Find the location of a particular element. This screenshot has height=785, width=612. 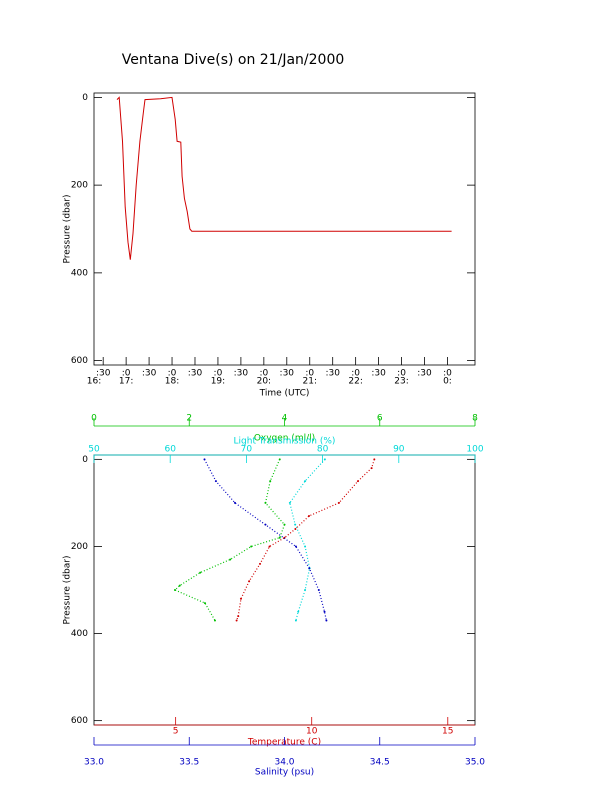

x-hour-label: 0: is located at coordinates (447, 382).